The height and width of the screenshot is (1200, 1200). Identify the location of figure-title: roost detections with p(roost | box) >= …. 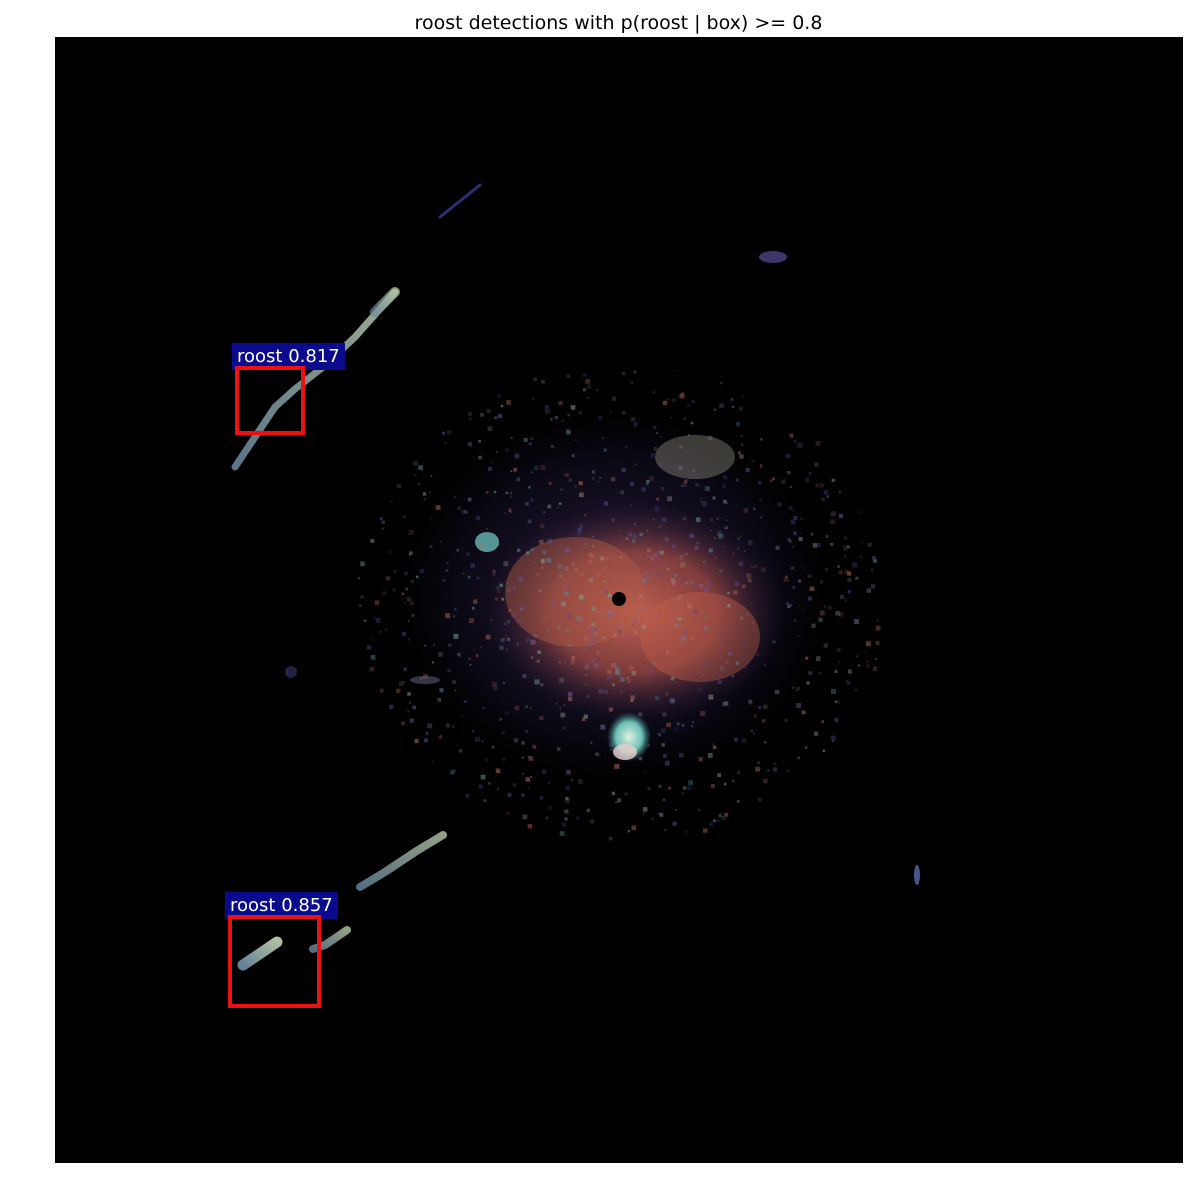
(618, 23).